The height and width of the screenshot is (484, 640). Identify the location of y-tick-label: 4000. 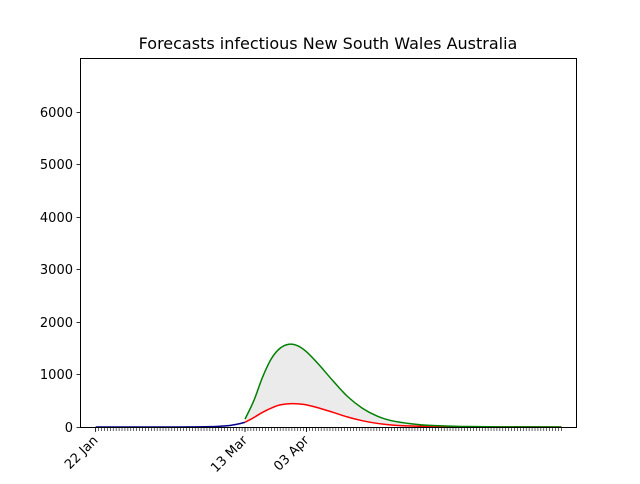
(56, 218).